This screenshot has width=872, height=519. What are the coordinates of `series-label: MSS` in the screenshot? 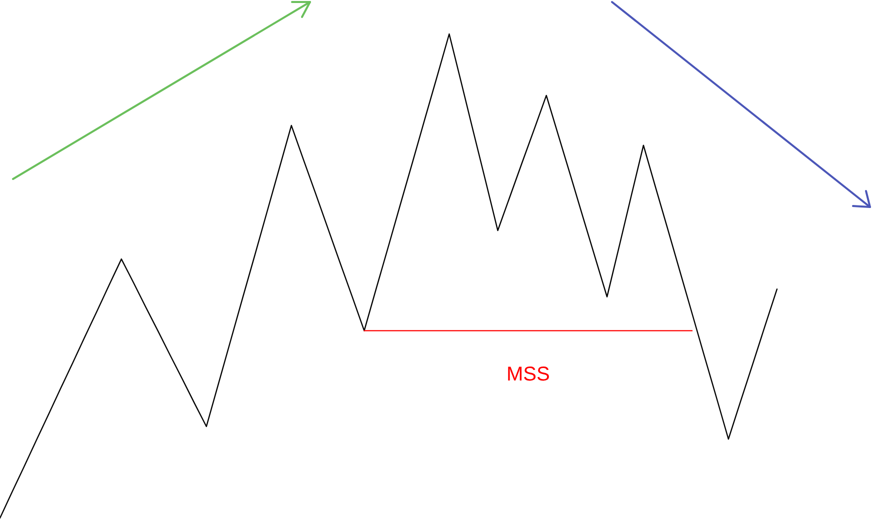 It's located at (528, 375).